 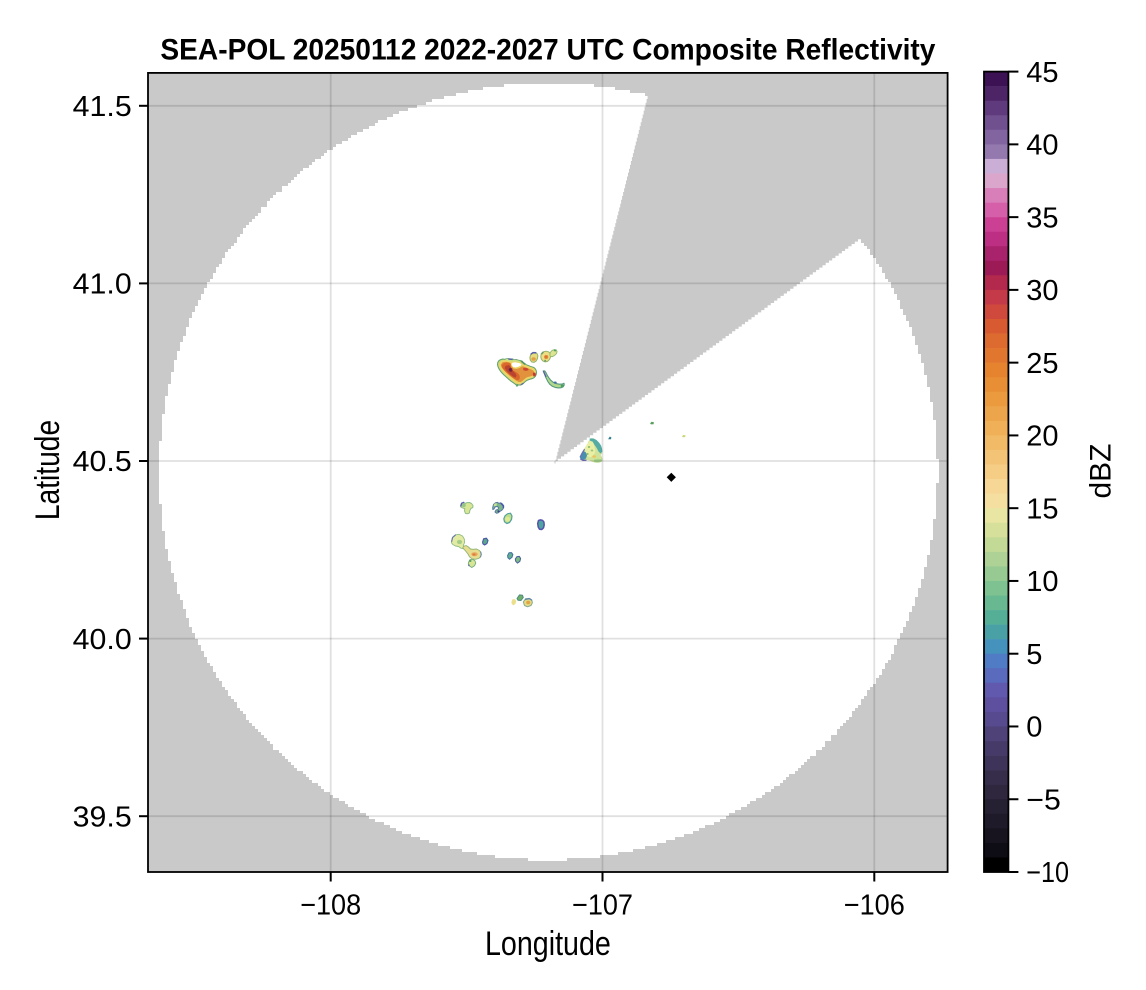 I want to click on svg-text: 41.0, so click(x=102, y=285).